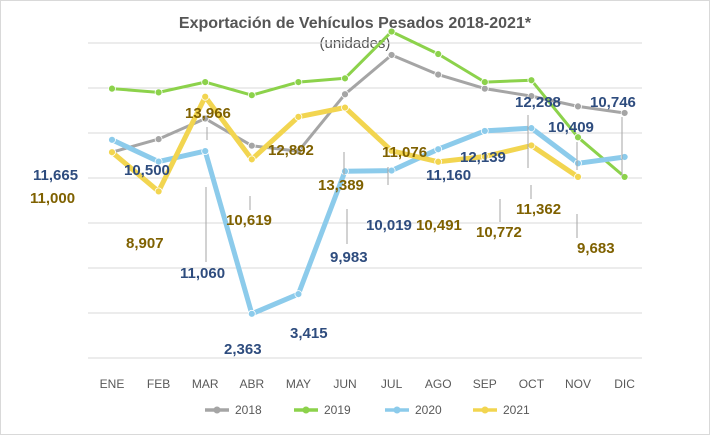 The width and height of the screenshot is (710, 435). Describe the element at coordinates (233, 410) in the screenshot. I see `legend-item-2018: 2018` at that location.